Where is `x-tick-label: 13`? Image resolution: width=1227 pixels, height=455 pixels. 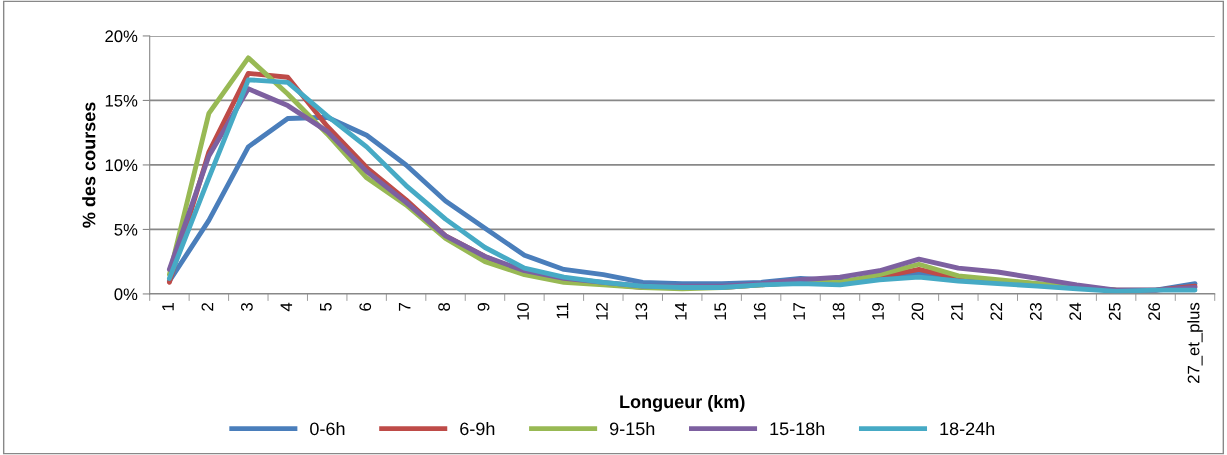 x-tick-label: 13 is located at coordinates (641, 311).